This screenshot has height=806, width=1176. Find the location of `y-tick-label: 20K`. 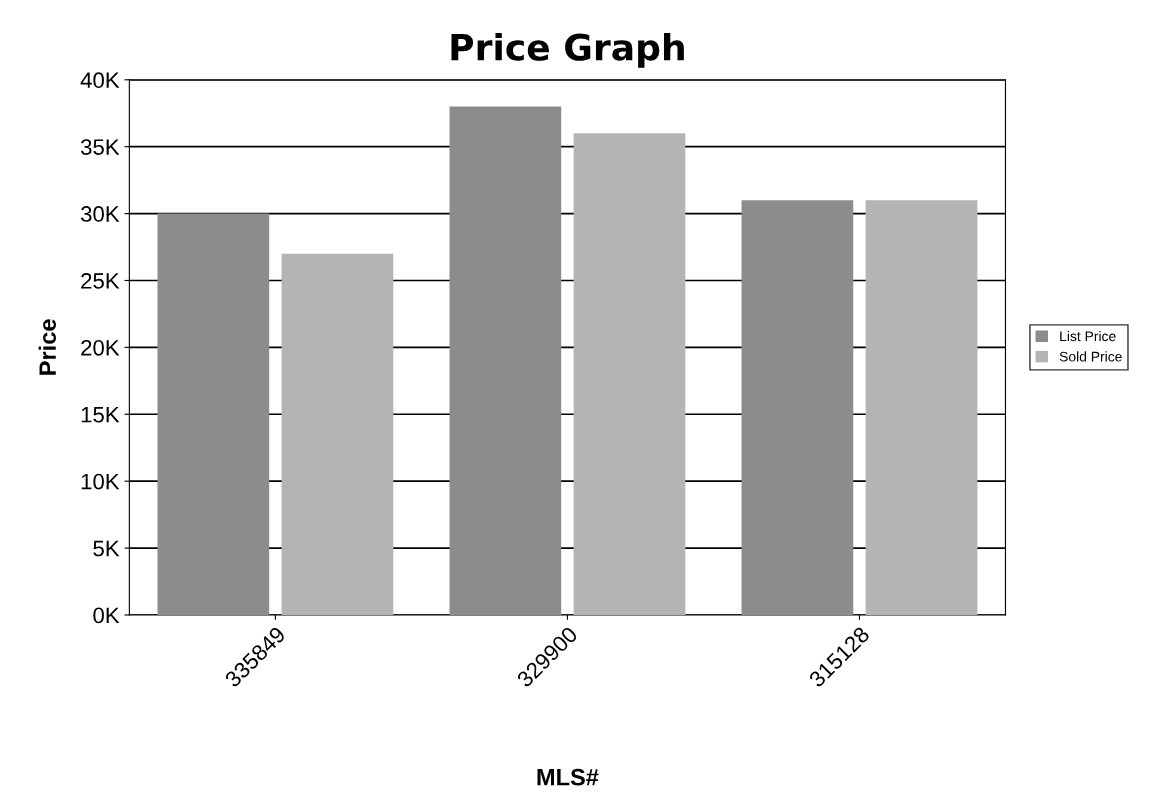

y-tick-label: 20K is located at coordinates (100, 347).